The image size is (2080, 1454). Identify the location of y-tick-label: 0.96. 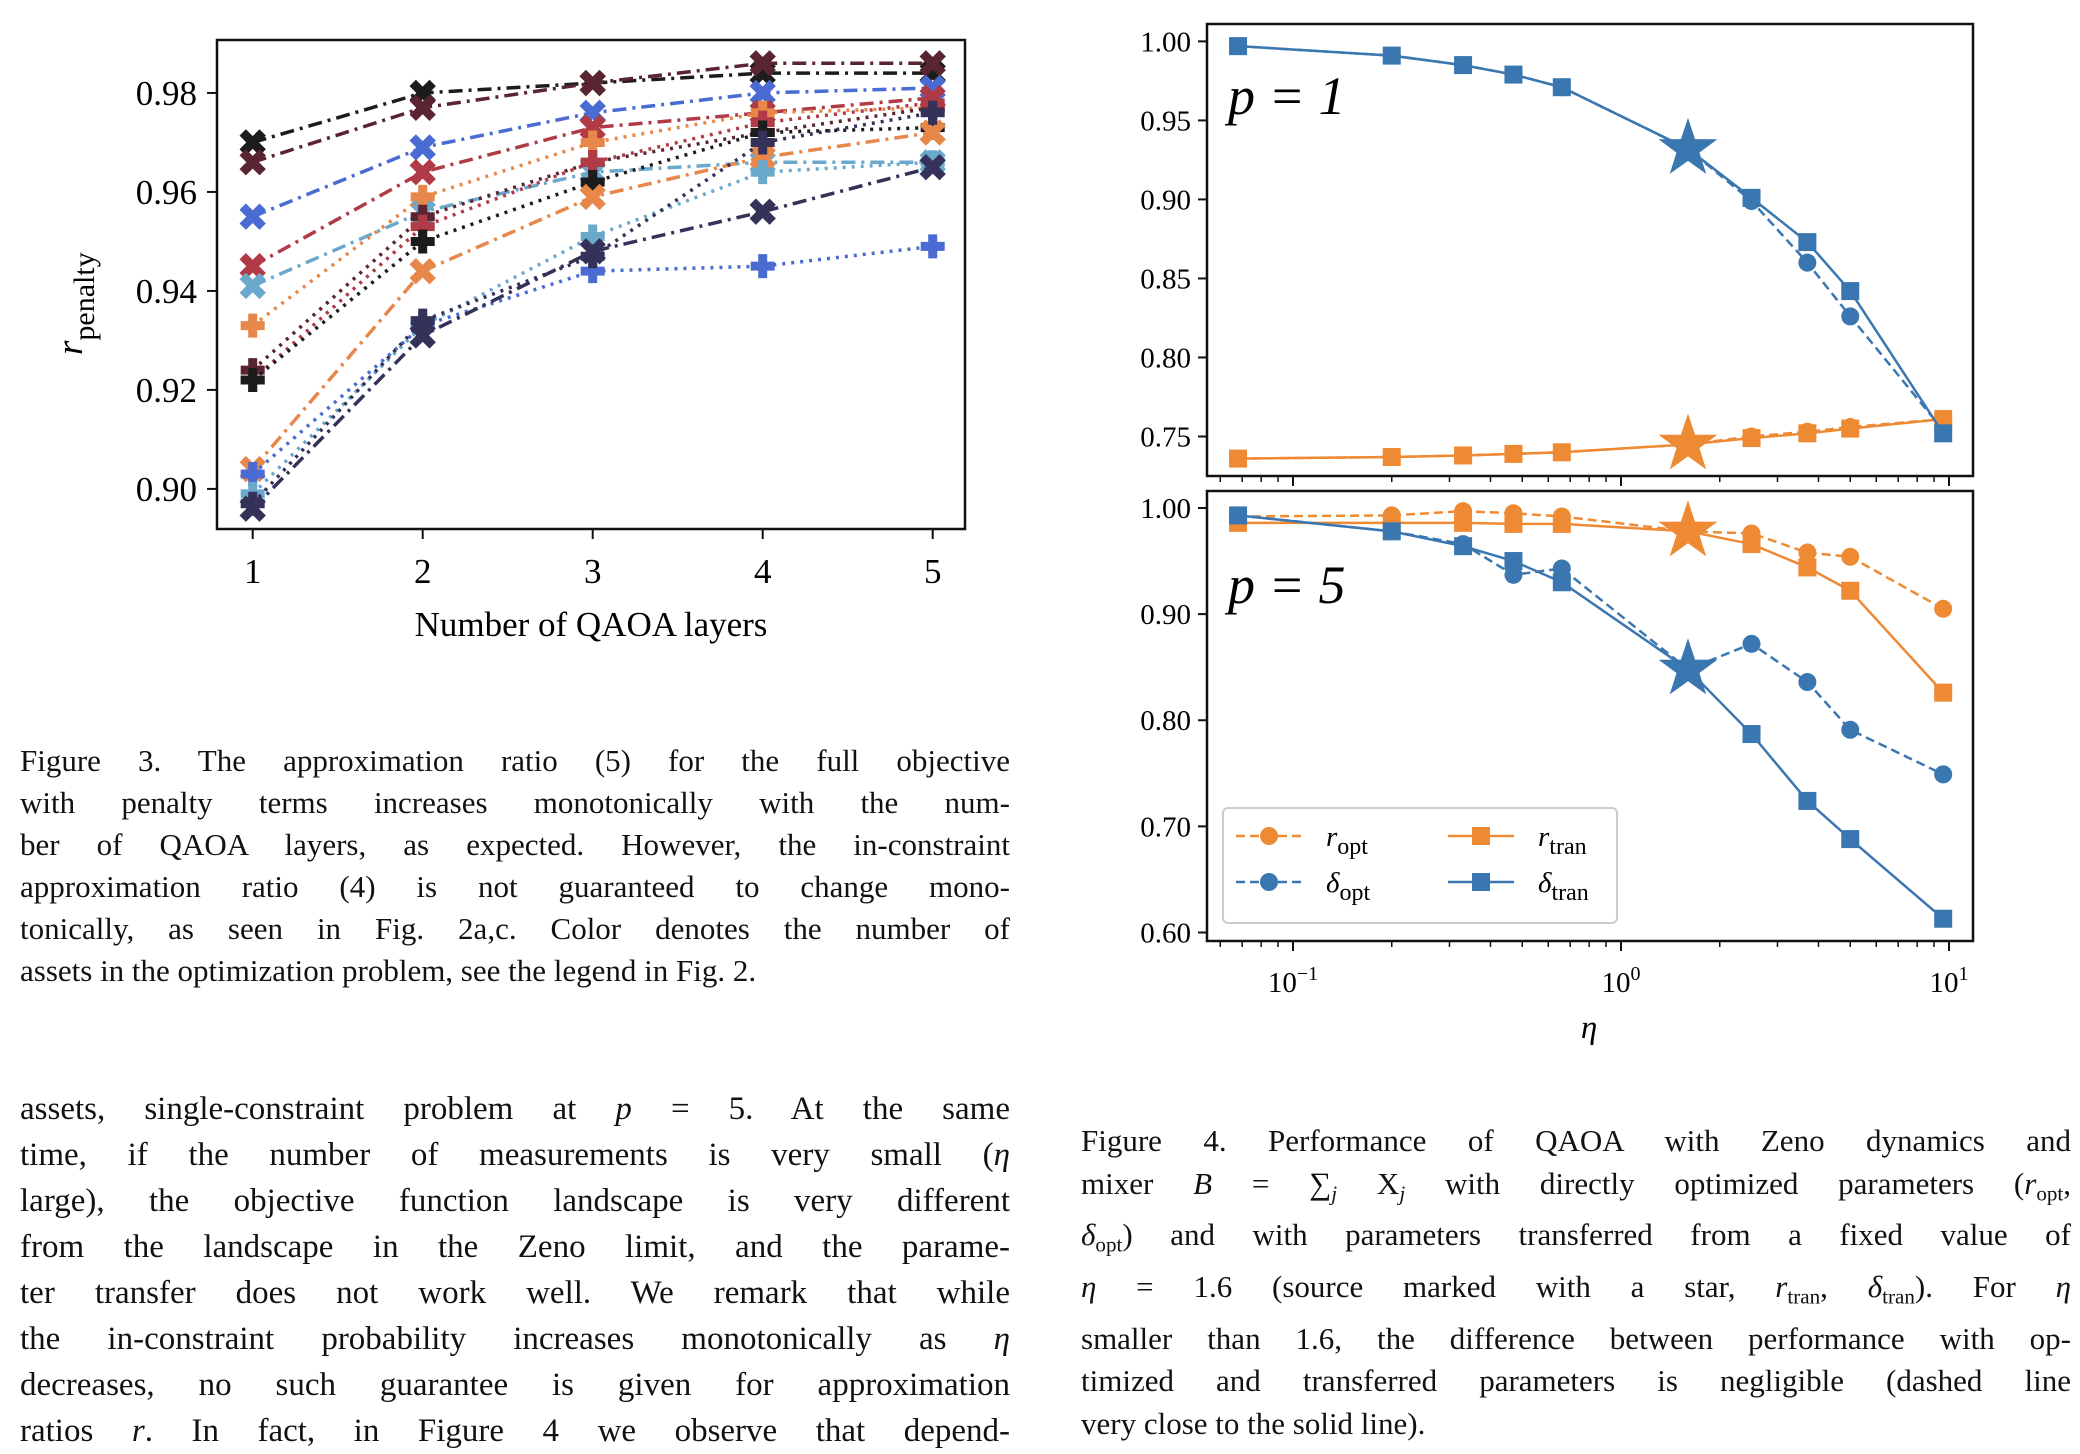
(166, 192).